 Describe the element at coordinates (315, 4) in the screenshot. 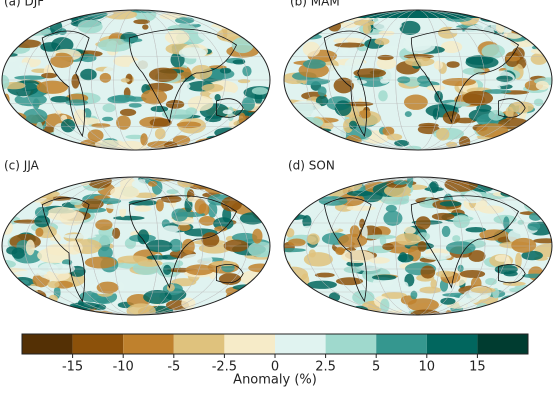

I see `panel-label: (b) MAM` at that location.